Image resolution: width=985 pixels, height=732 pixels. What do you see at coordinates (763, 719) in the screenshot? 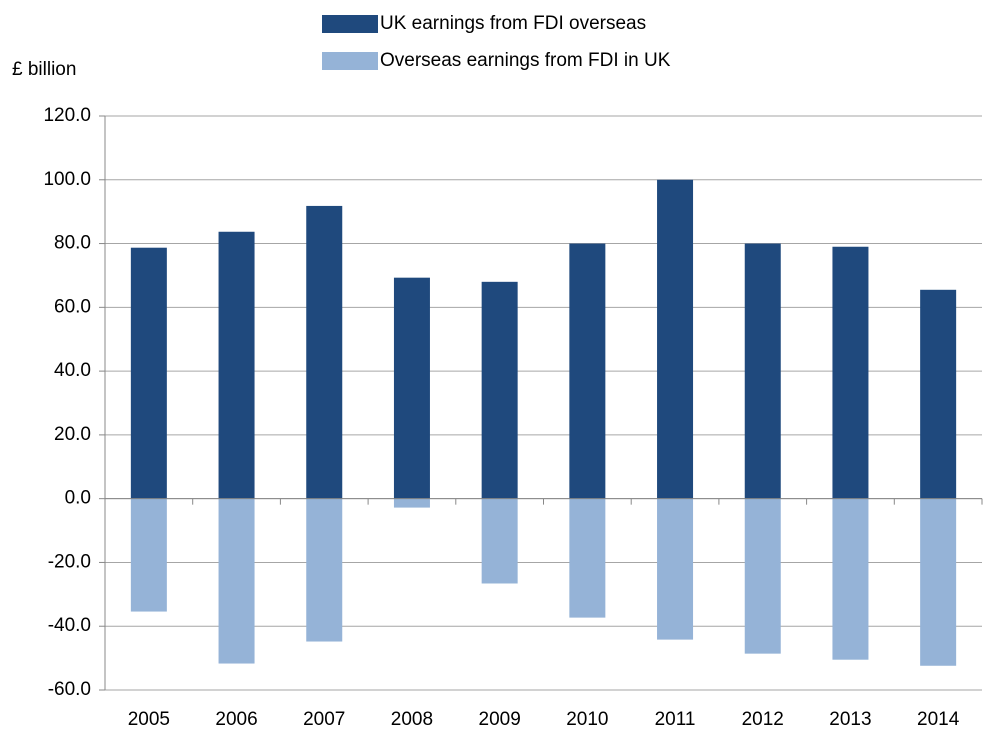
I see `x-tick-label: 2012` at bounding box center [763, 719].